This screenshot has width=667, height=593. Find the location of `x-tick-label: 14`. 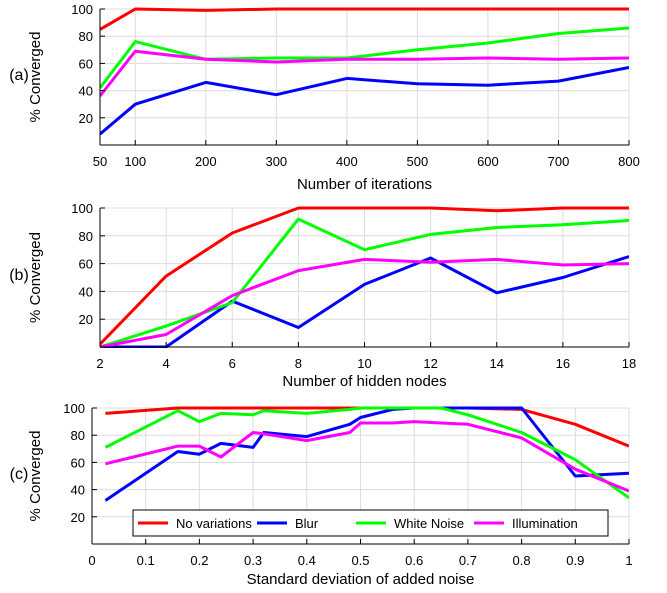

x-tick-label: 14 is located at coordinates (497, 363).